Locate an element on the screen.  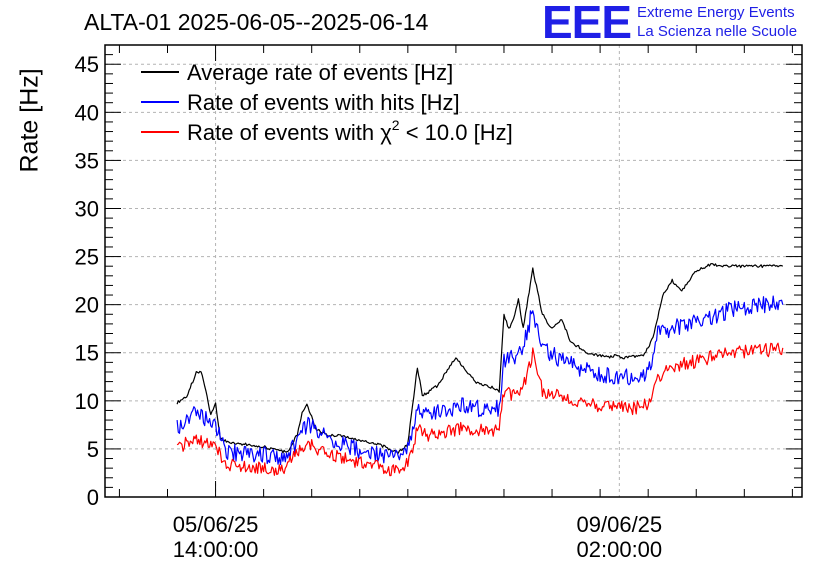
legend-entry: Rate of events with χ2 < 10.0 [Hz] is located at coordinates (350, 131).